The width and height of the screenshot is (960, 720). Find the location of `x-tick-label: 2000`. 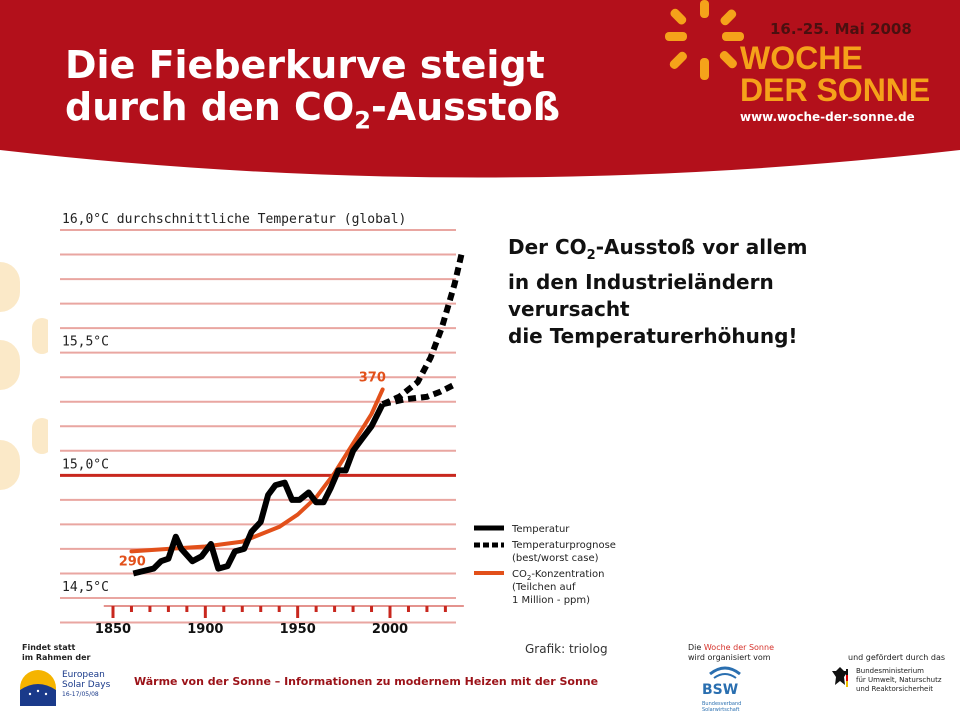

x-tick-label: 2000 is located at coordinates (390, 629).